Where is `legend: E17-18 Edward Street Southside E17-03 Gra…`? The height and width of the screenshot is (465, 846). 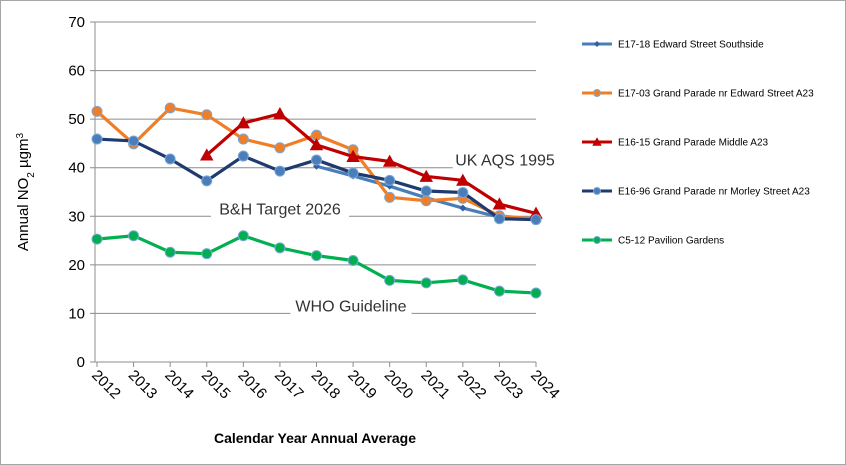
legend: E17-18 Edward Street Southside E17-03 Gra… is located at coordinates (698, 143).